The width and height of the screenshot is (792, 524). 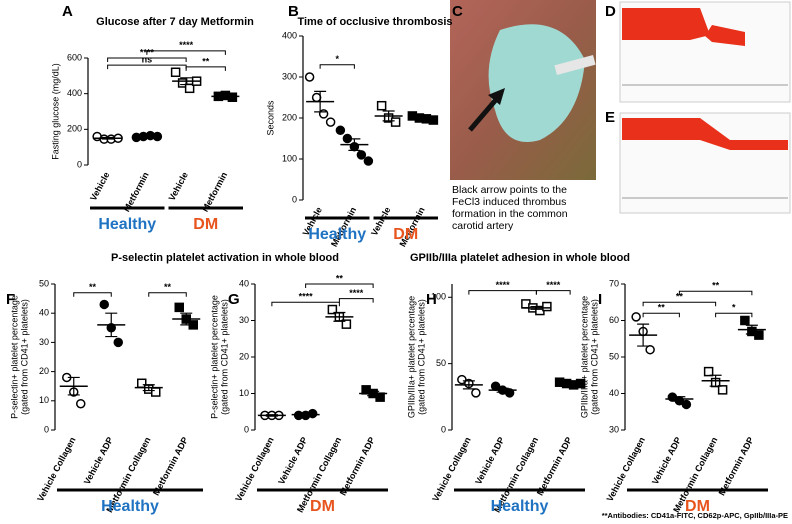 I want to click on panel-letter: I, so click(x=600, y=299).